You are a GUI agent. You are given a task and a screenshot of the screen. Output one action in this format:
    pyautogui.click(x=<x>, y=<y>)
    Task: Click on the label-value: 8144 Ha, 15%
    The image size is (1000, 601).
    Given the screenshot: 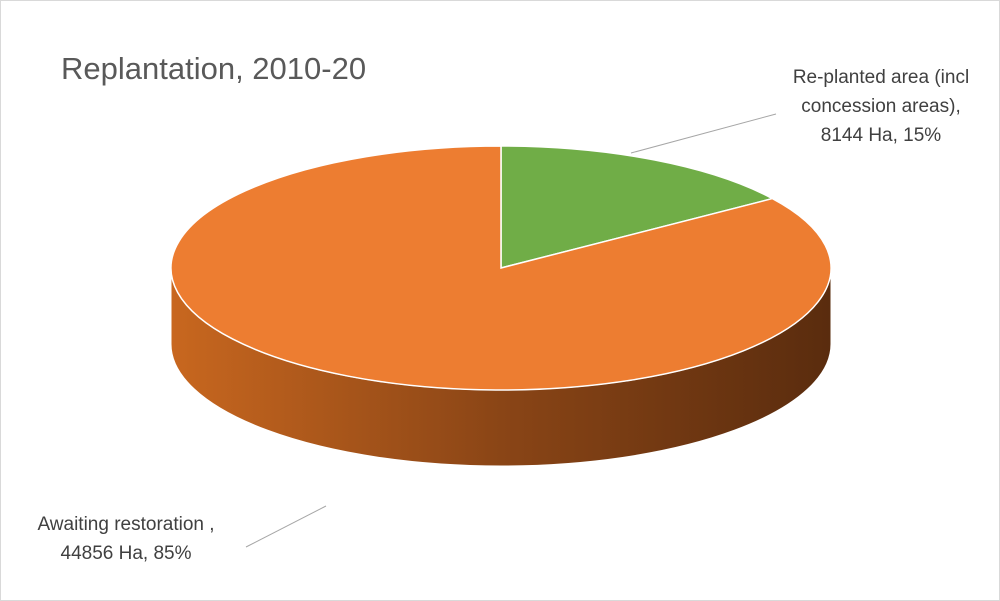 What is the action you would take?
    pyautogui.click(x=881, y=135)
    